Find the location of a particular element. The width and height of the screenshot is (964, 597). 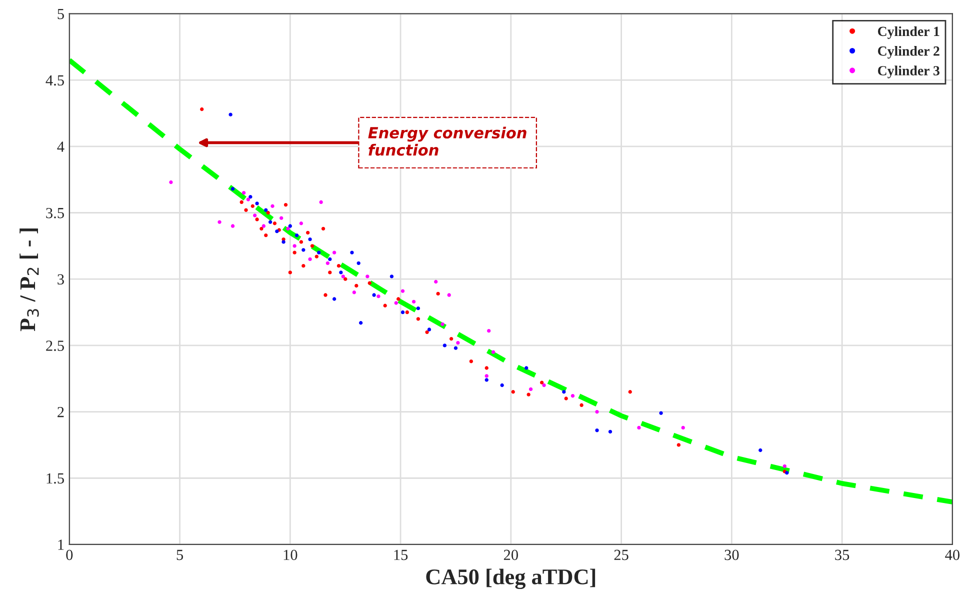

x-tick-label: 25 is located at coordinates (621, 555).